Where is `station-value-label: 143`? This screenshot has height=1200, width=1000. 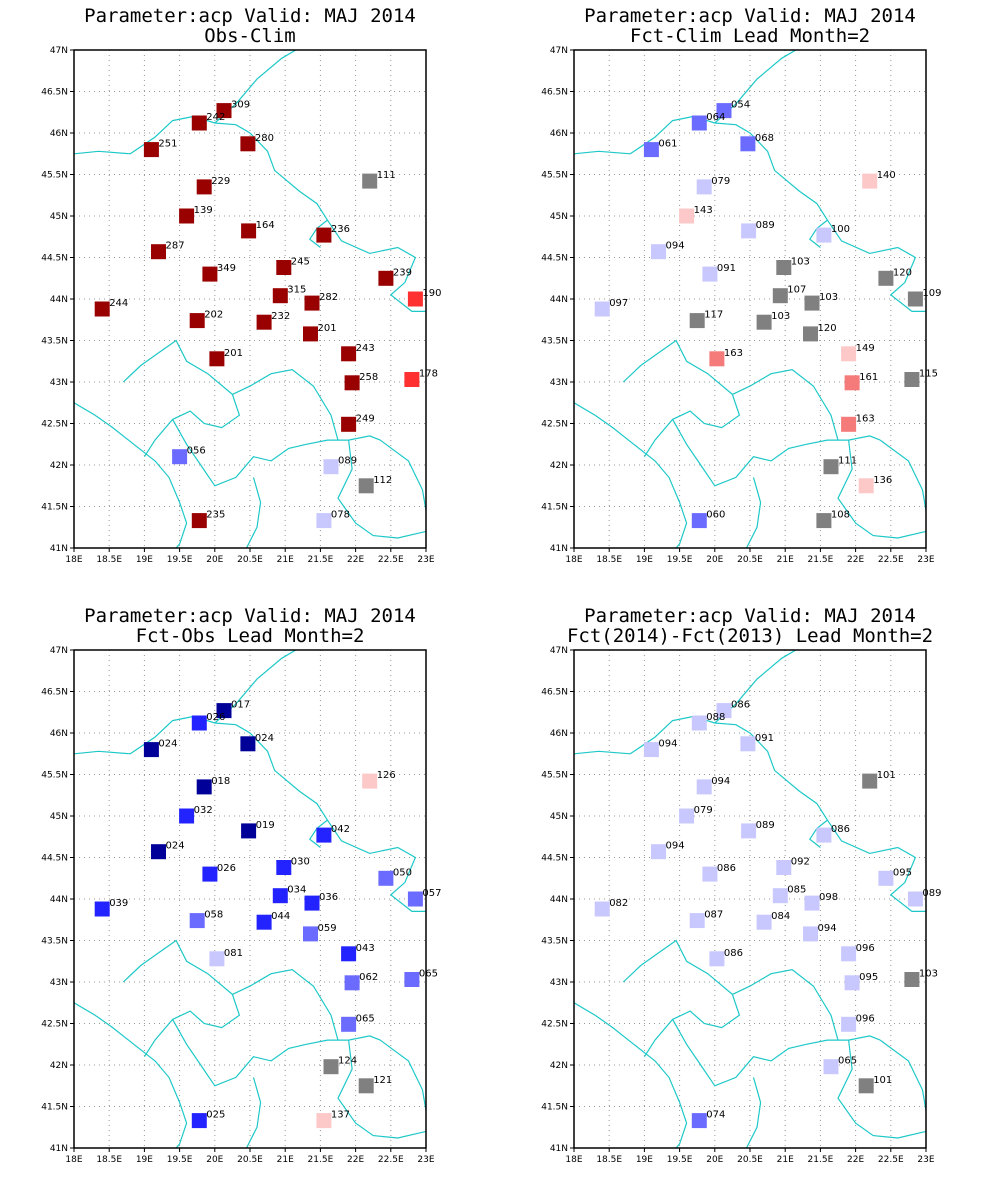 station-value-label: 143 is located at coordinates (703, 210).